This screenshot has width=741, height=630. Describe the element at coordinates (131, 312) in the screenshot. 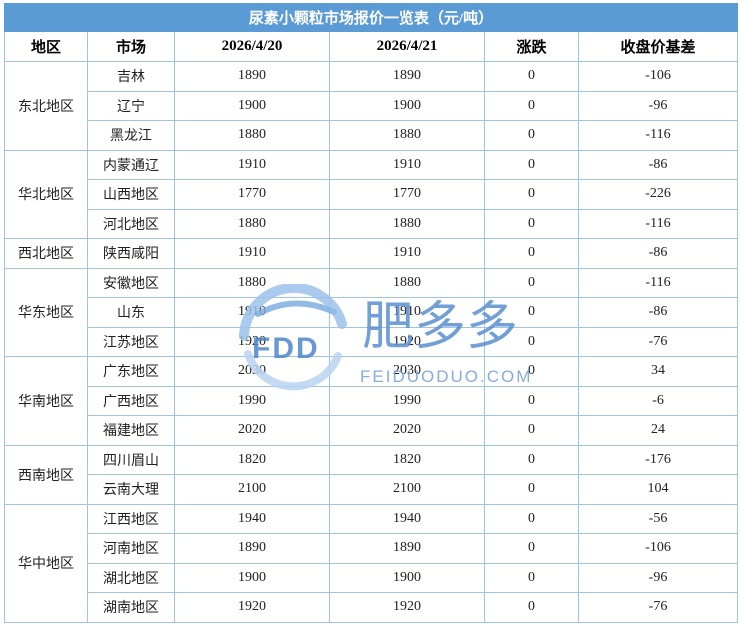

I see `market-cell: 山东` at that location.